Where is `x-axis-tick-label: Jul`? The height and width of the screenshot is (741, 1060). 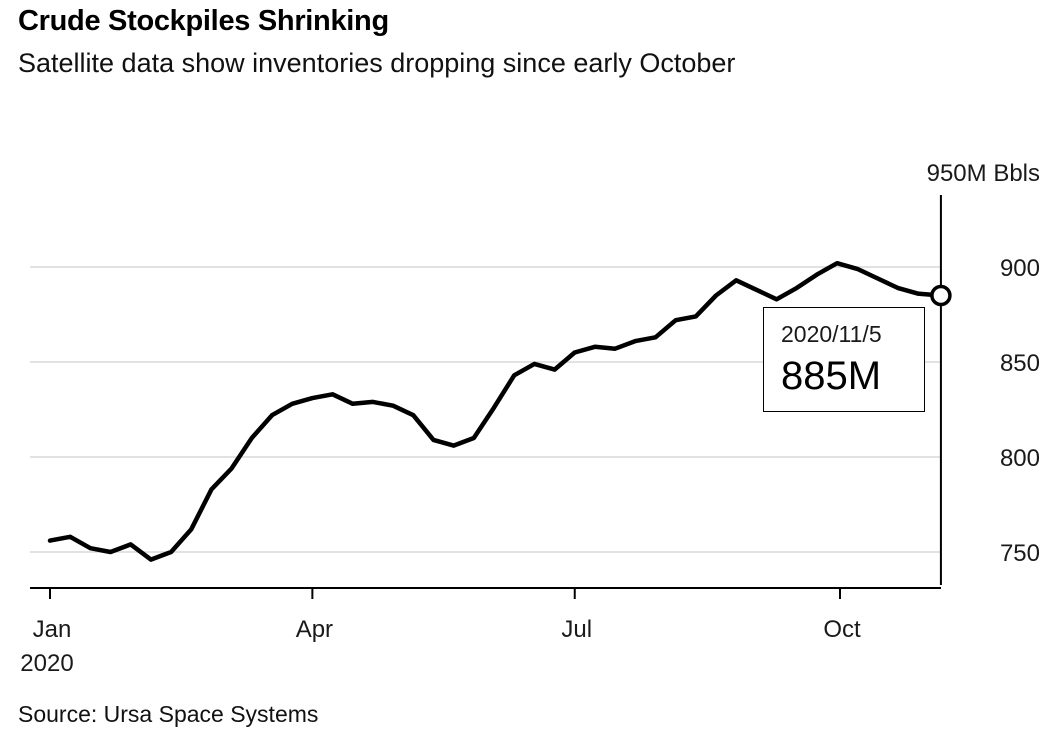
x-axis-tick-label: Jul is located at coordinates (576, 629).